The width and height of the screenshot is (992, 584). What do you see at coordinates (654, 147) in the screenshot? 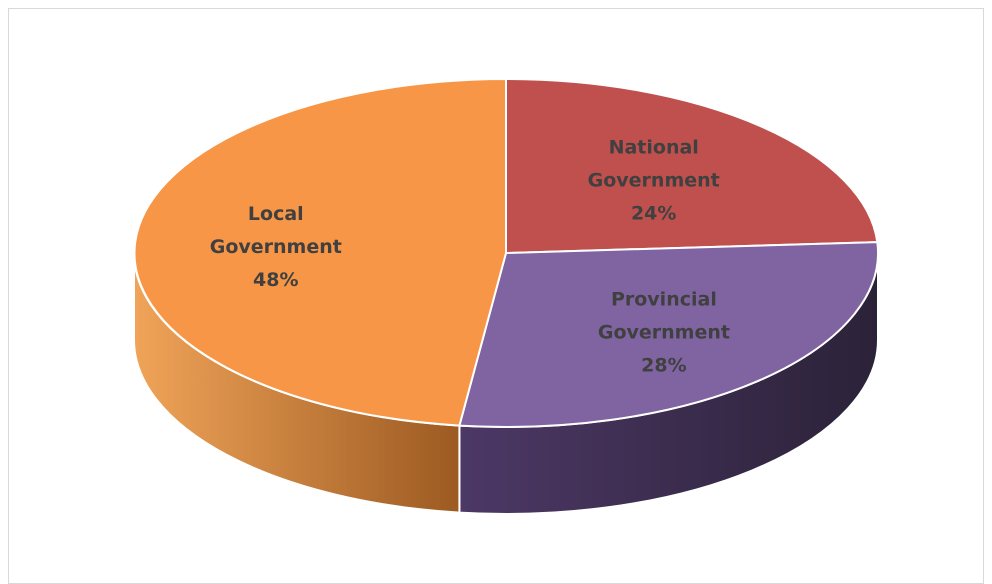
I see `data-label-category: National` at bounding box center [654, 147].